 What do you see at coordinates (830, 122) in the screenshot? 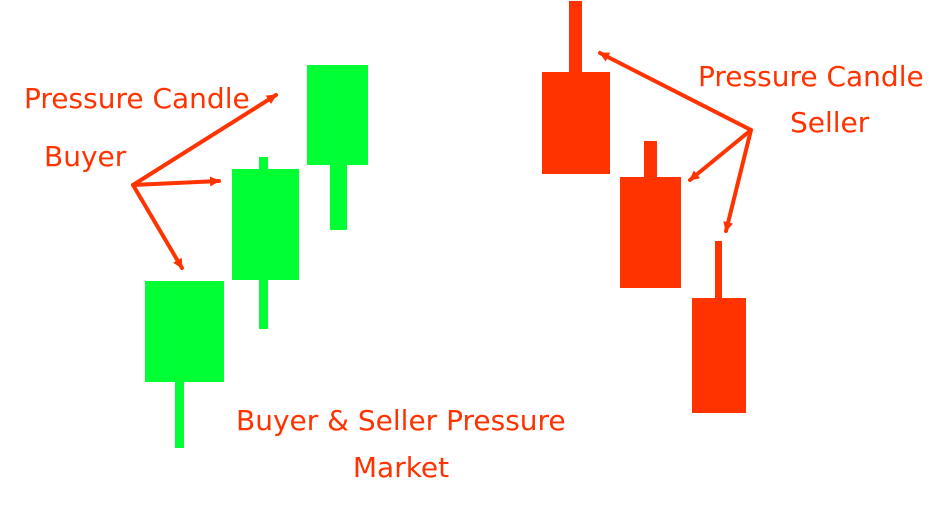
I see `seller-subtitle: Seller` at bounding box center [830, 122].